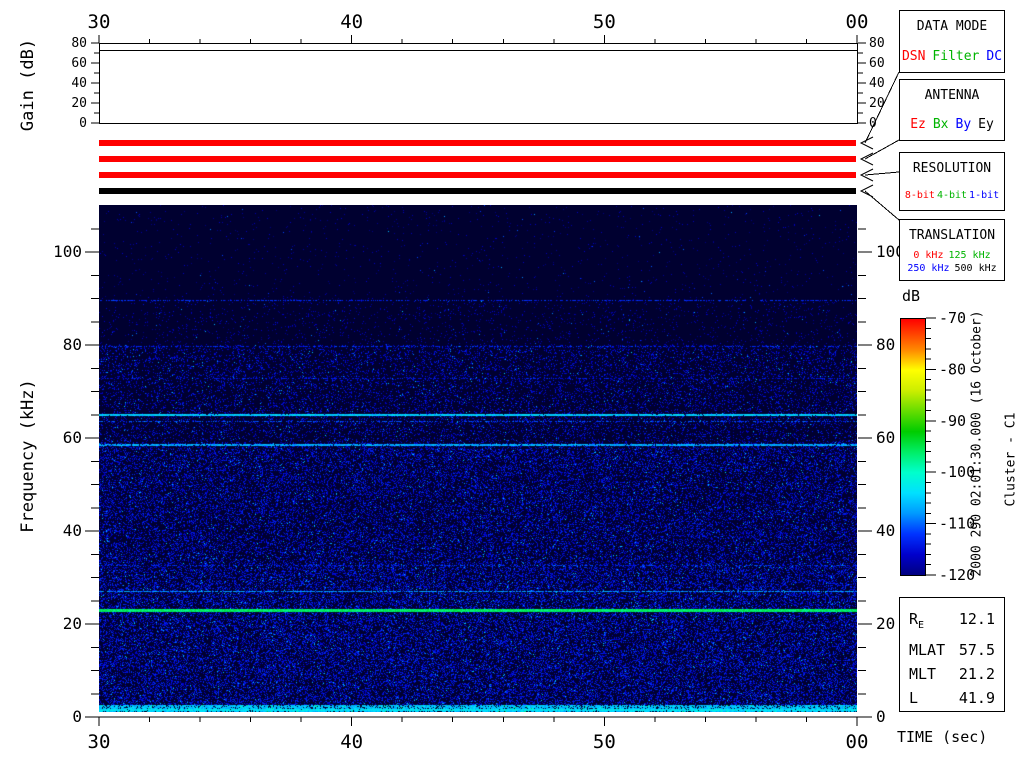 This screenshot has height=768, width=1024. What do you see at coordinates (952, 195) in the screenshot?
I see `option-4bit: 4-bit` at bounding box center [952, 195].